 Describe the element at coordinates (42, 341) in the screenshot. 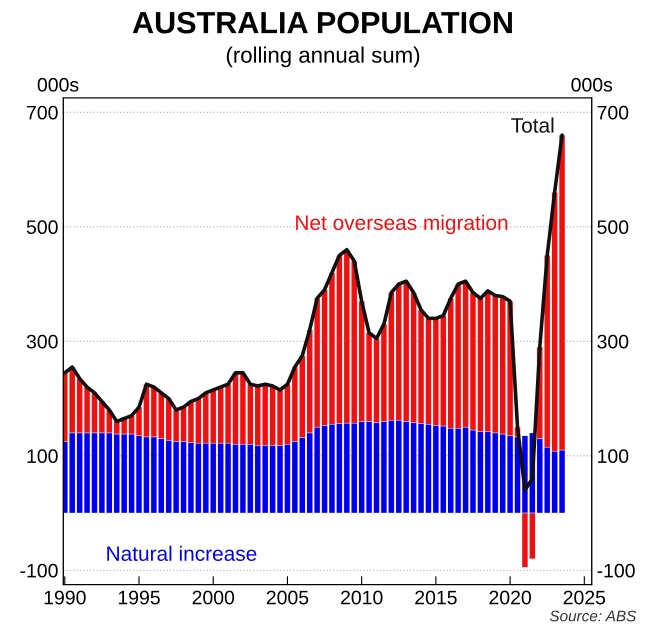

I see `y-tick-label: 300` at that location.